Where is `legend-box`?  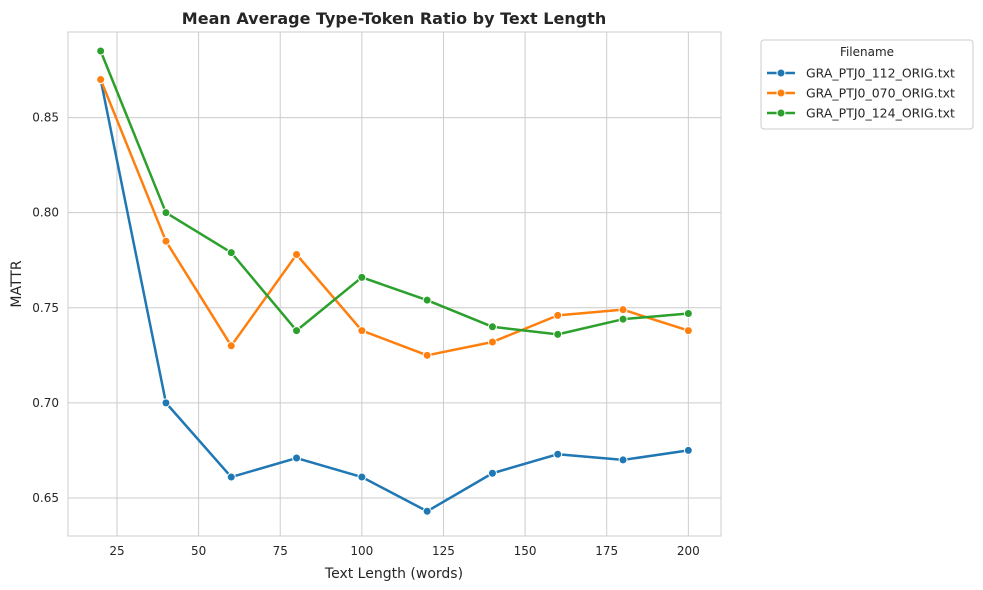
legend-box is located at coordinates (867, 84).